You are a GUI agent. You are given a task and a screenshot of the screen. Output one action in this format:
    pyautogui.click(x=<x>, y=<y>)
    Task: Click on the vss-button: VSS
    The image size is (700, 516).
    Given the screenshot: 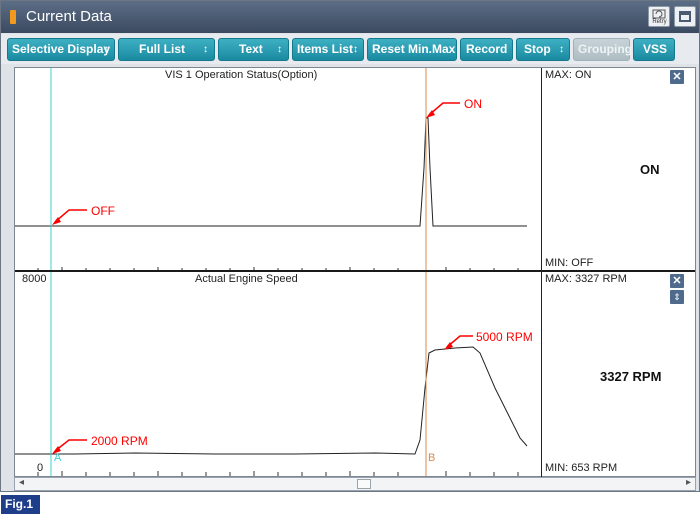 What is the action you would take?
    pyautogui.click(x=654, y=49)
    